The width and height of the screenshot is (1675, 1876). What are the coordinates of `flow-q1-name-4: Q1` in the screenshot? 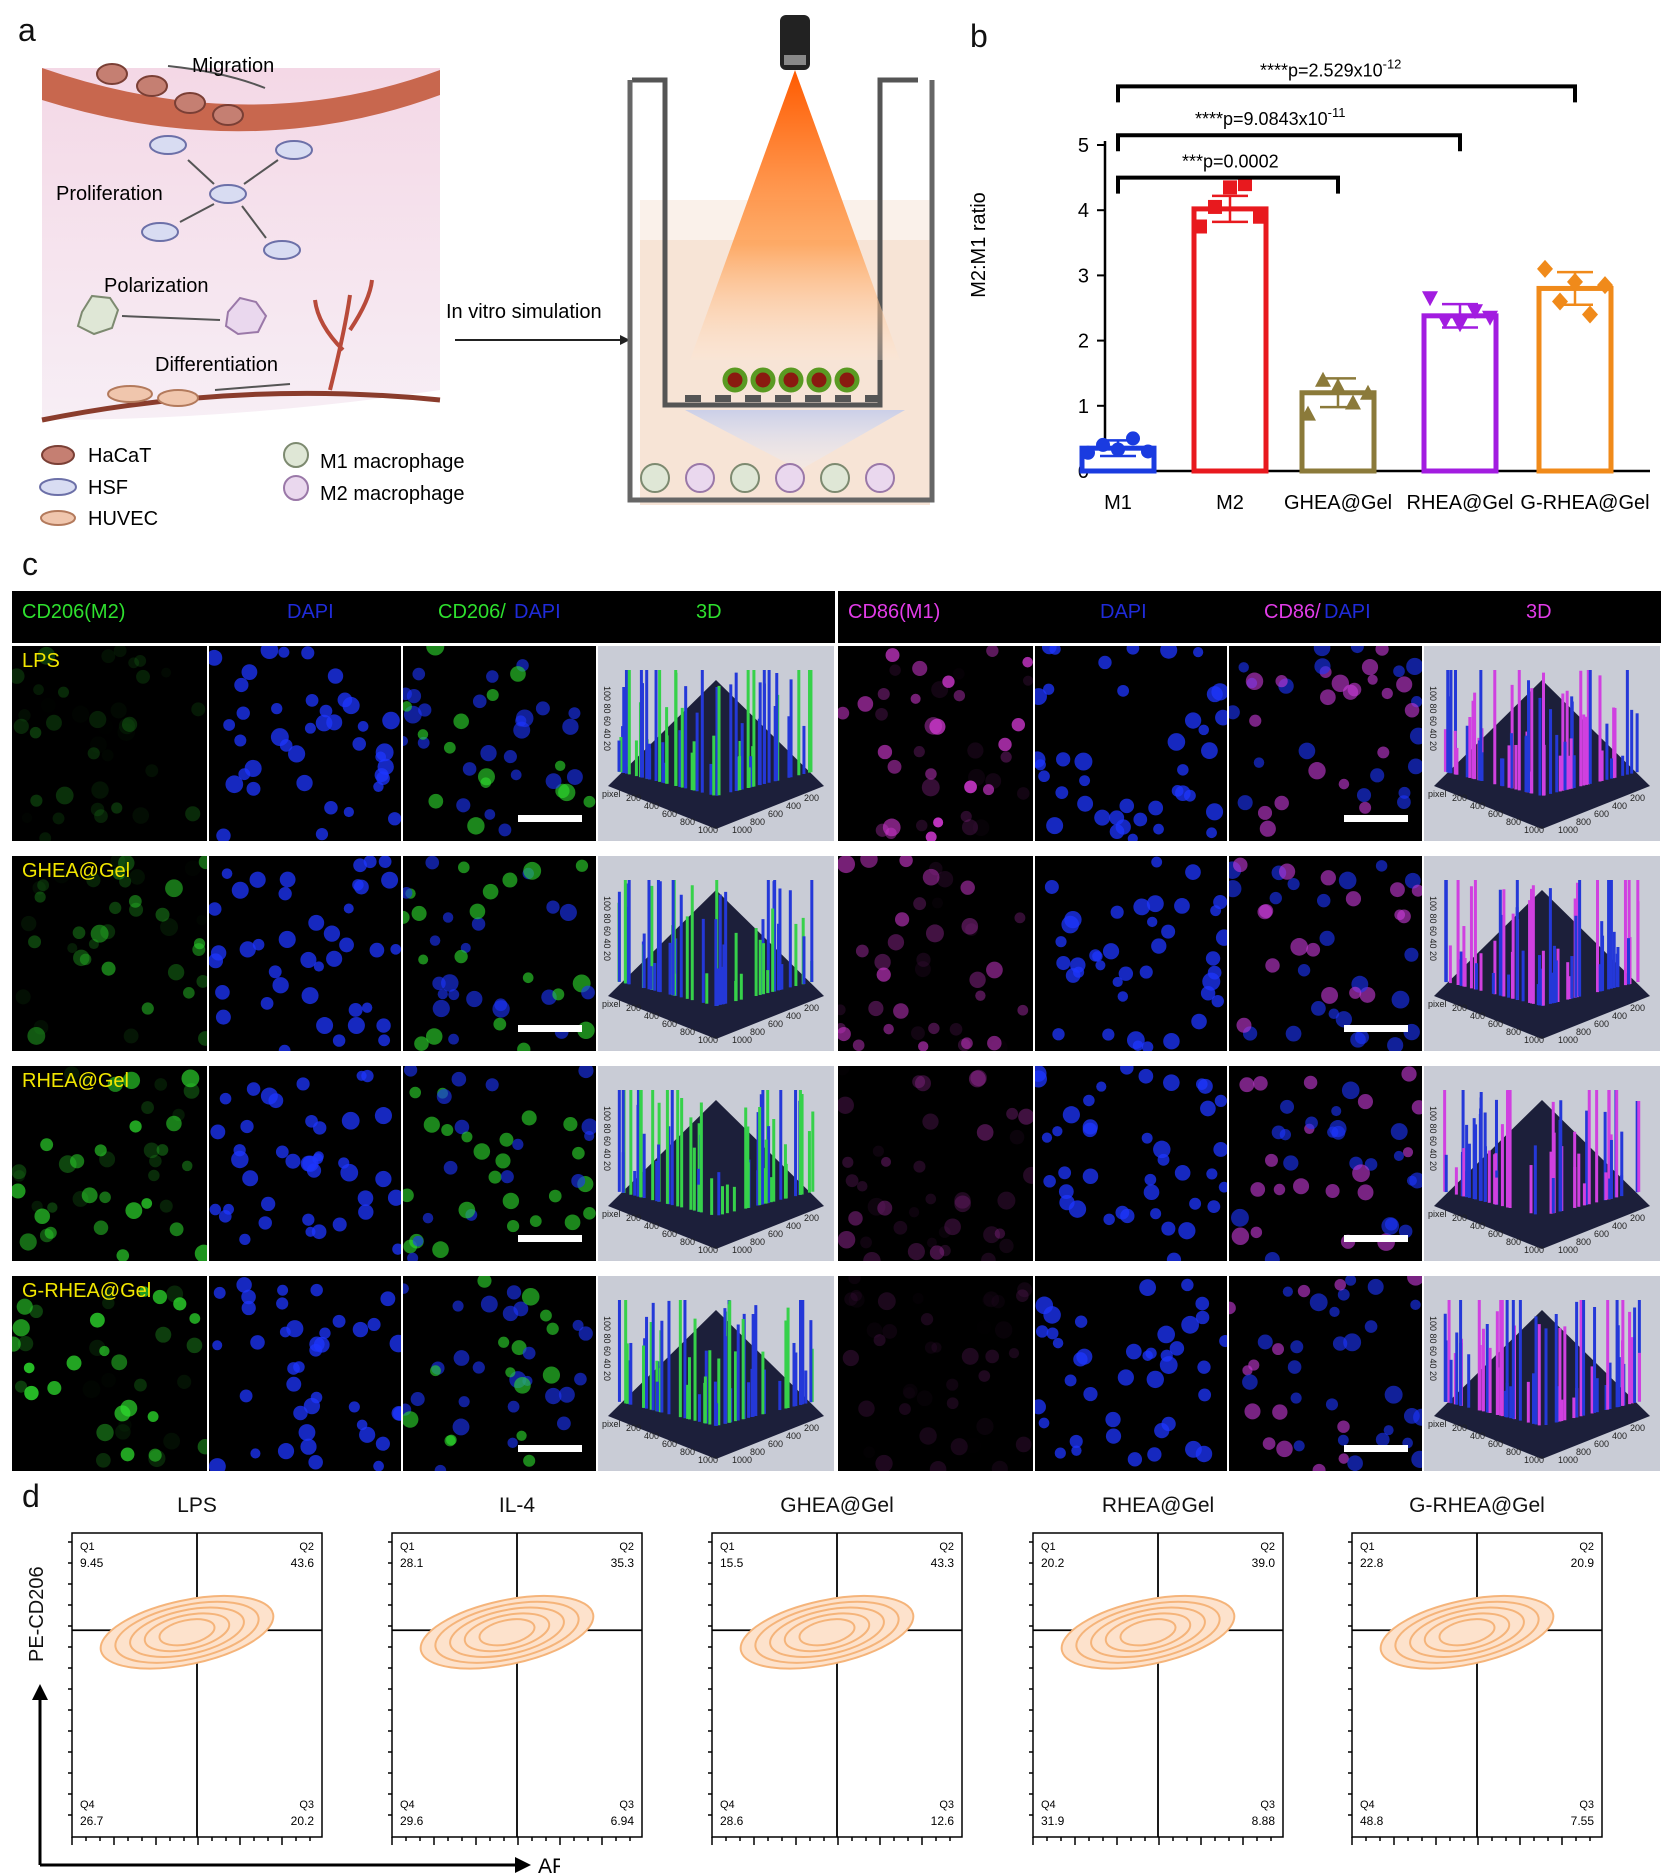 It's located at (1367, 1547).